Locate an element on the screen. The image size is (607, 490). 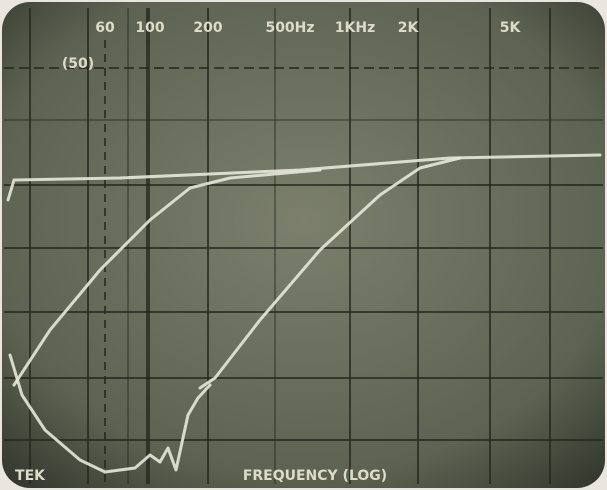
trace-bottom is located at coordinates (110, 413).